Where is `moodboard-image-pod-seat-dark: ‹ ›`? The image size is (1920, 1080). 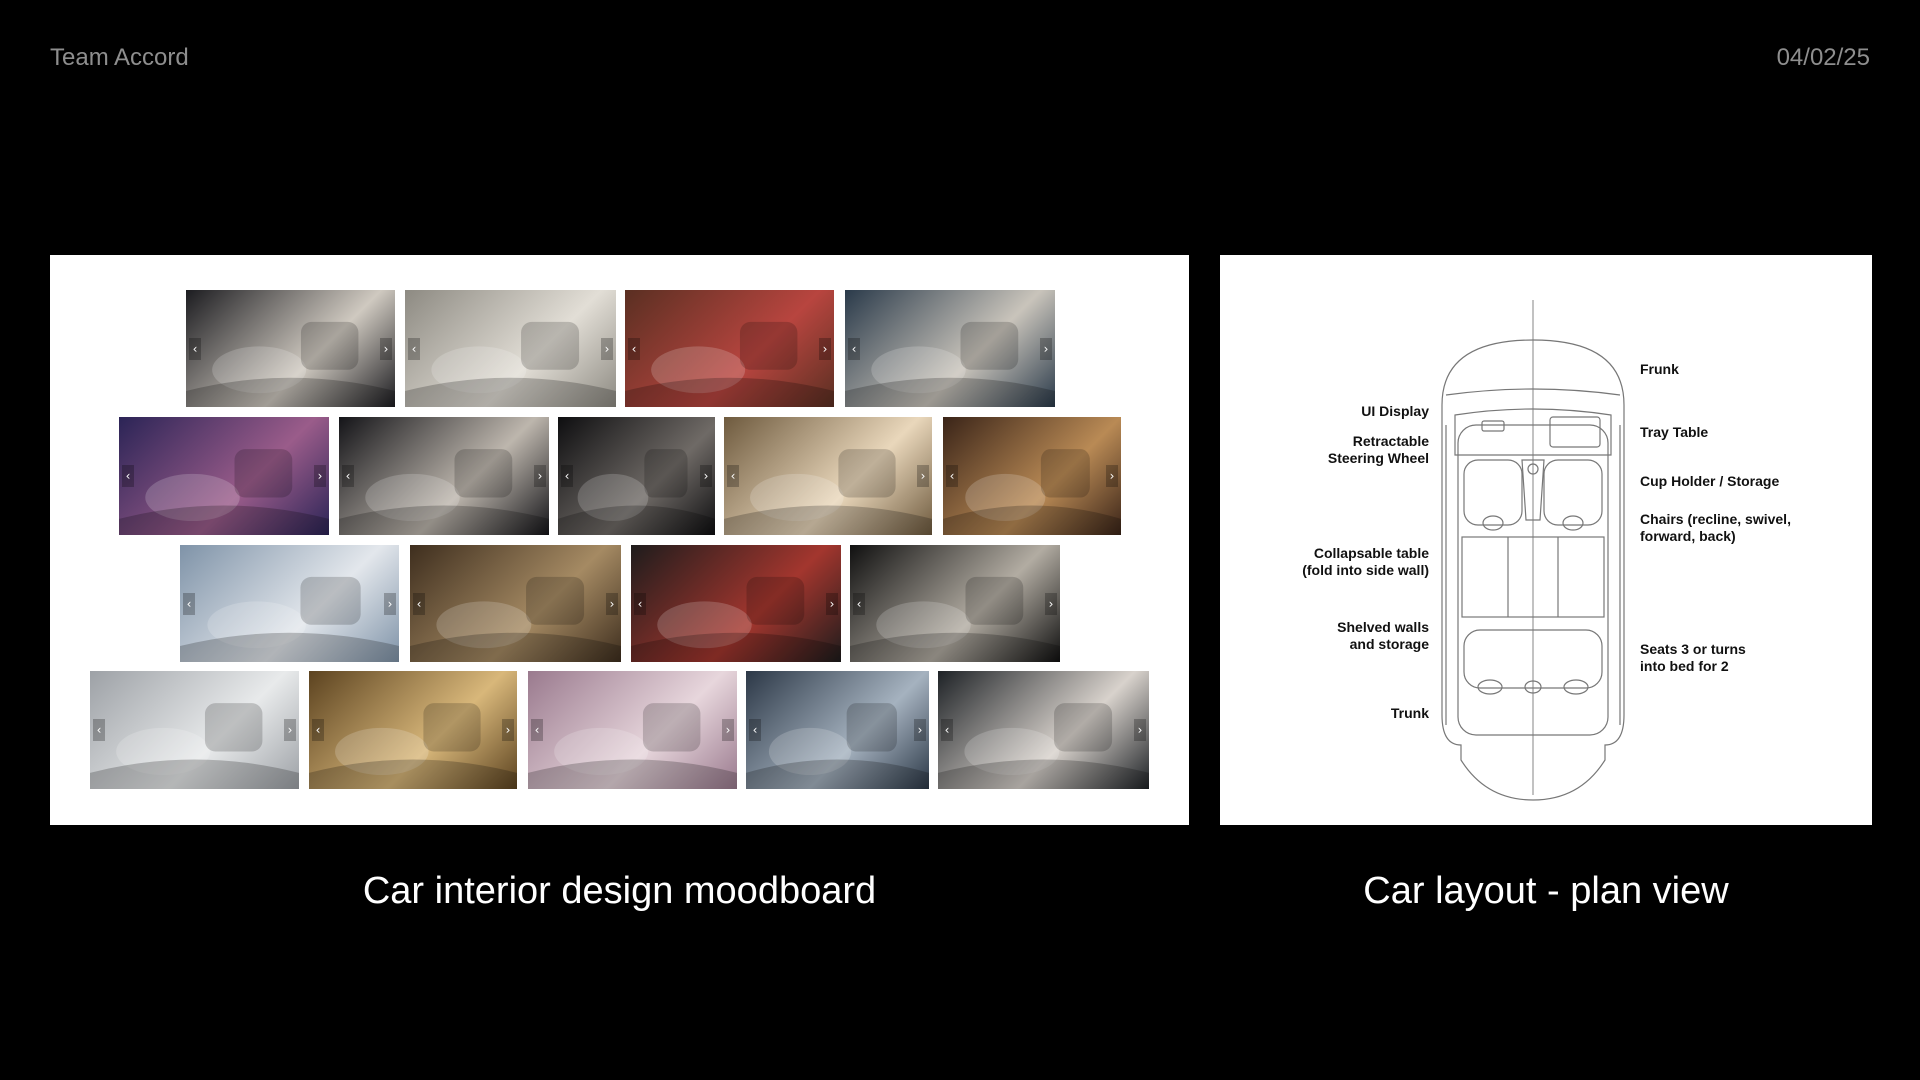 moodboard-image-pod-seat-dark: ‹ › is located at coordinates (444, 476).